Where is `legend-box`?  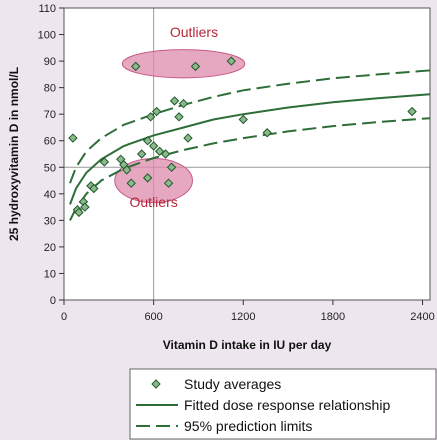 legend-box is located at coordinates (283, 404).